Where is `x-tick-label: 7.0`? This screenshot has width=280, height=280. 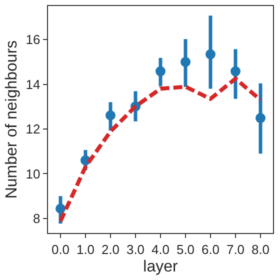
x-tick-label: 7.0 is located at coordinates (235, 249).